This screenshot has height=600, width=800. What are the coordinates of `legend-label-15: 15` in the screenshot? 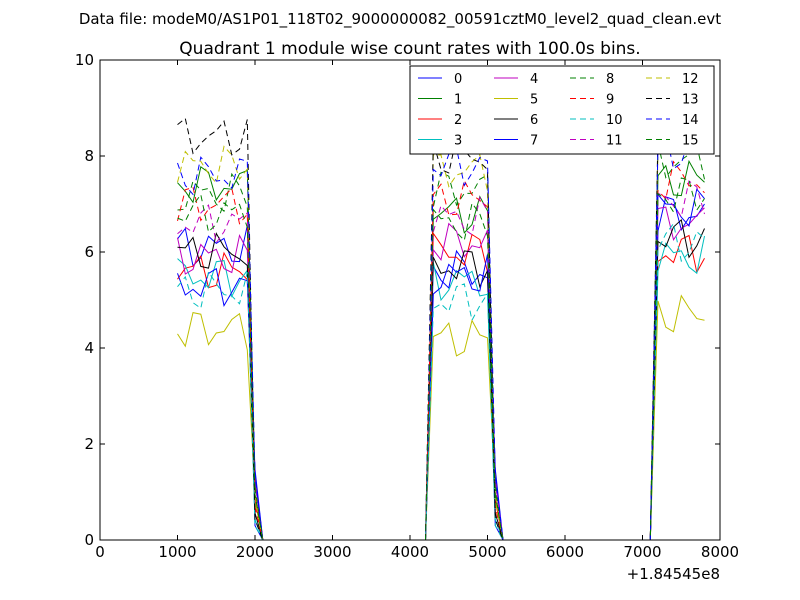 It's located at (690, 141).